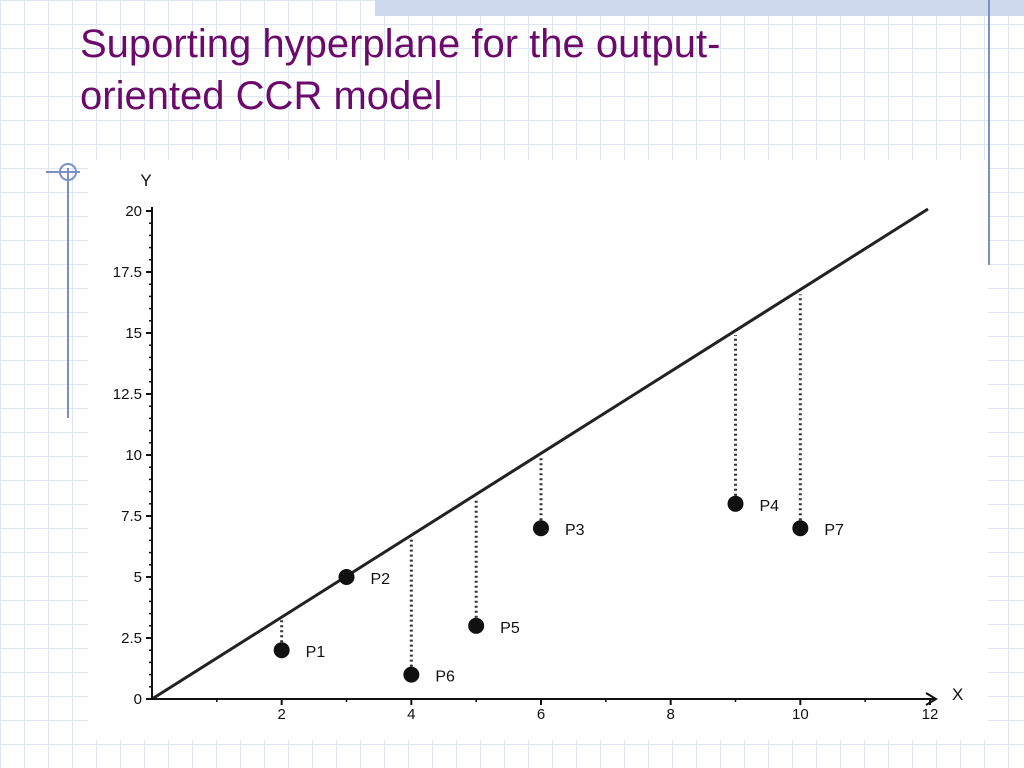 The height and width of the screenshot is (768, 1024). What do you see at coordinates (400, 44) in the screenshot?
I see `slide-title-line-1: Suporting hyperplane for the output-` at bounding box center [400, 44].